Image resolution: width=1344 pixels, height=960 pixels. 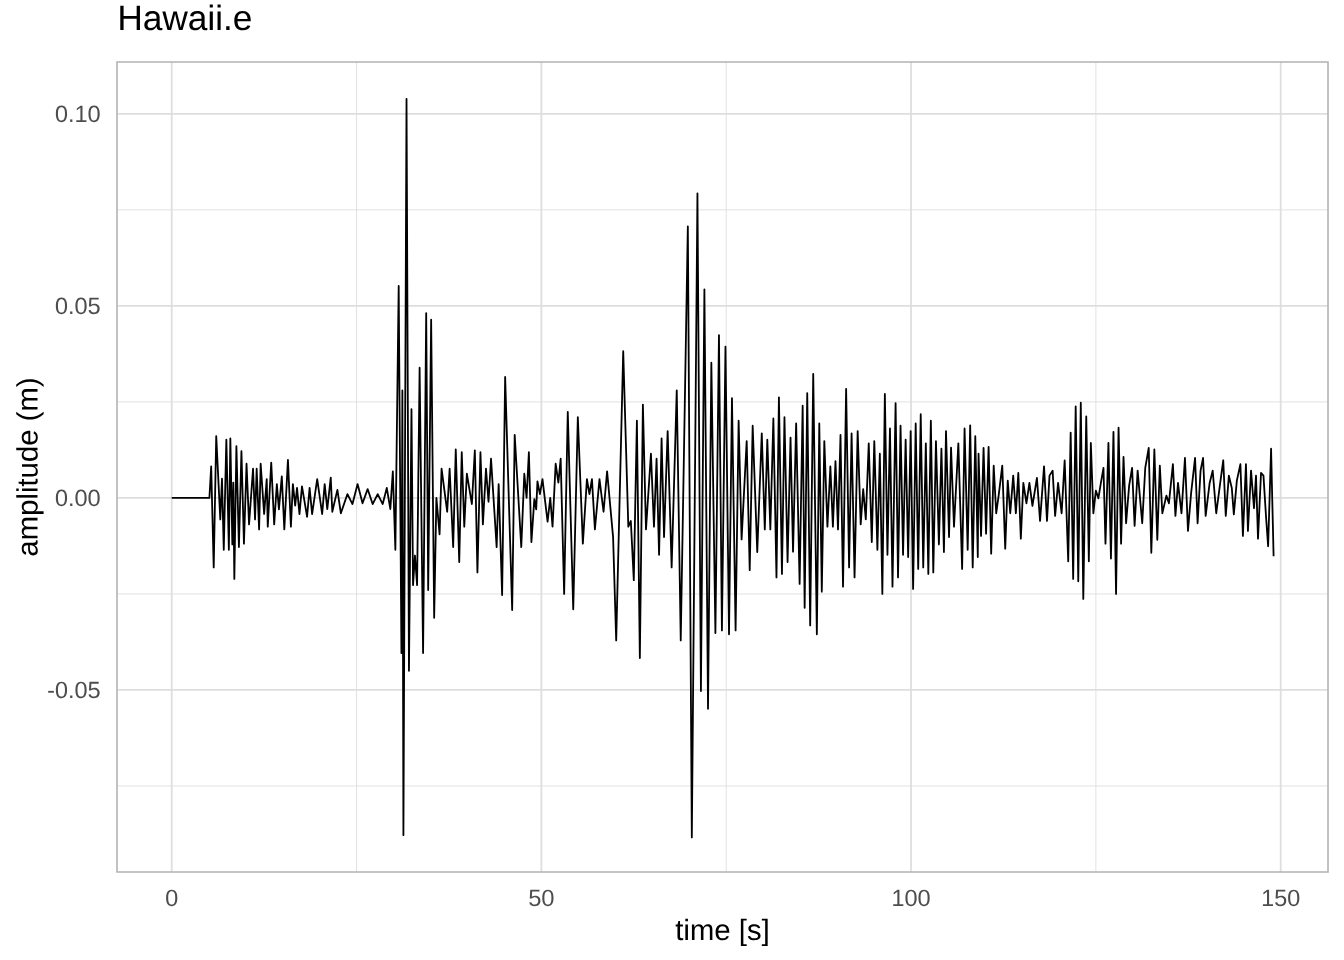 I want to click on y-tick-label: 0.10, so click(x=77, y=114).